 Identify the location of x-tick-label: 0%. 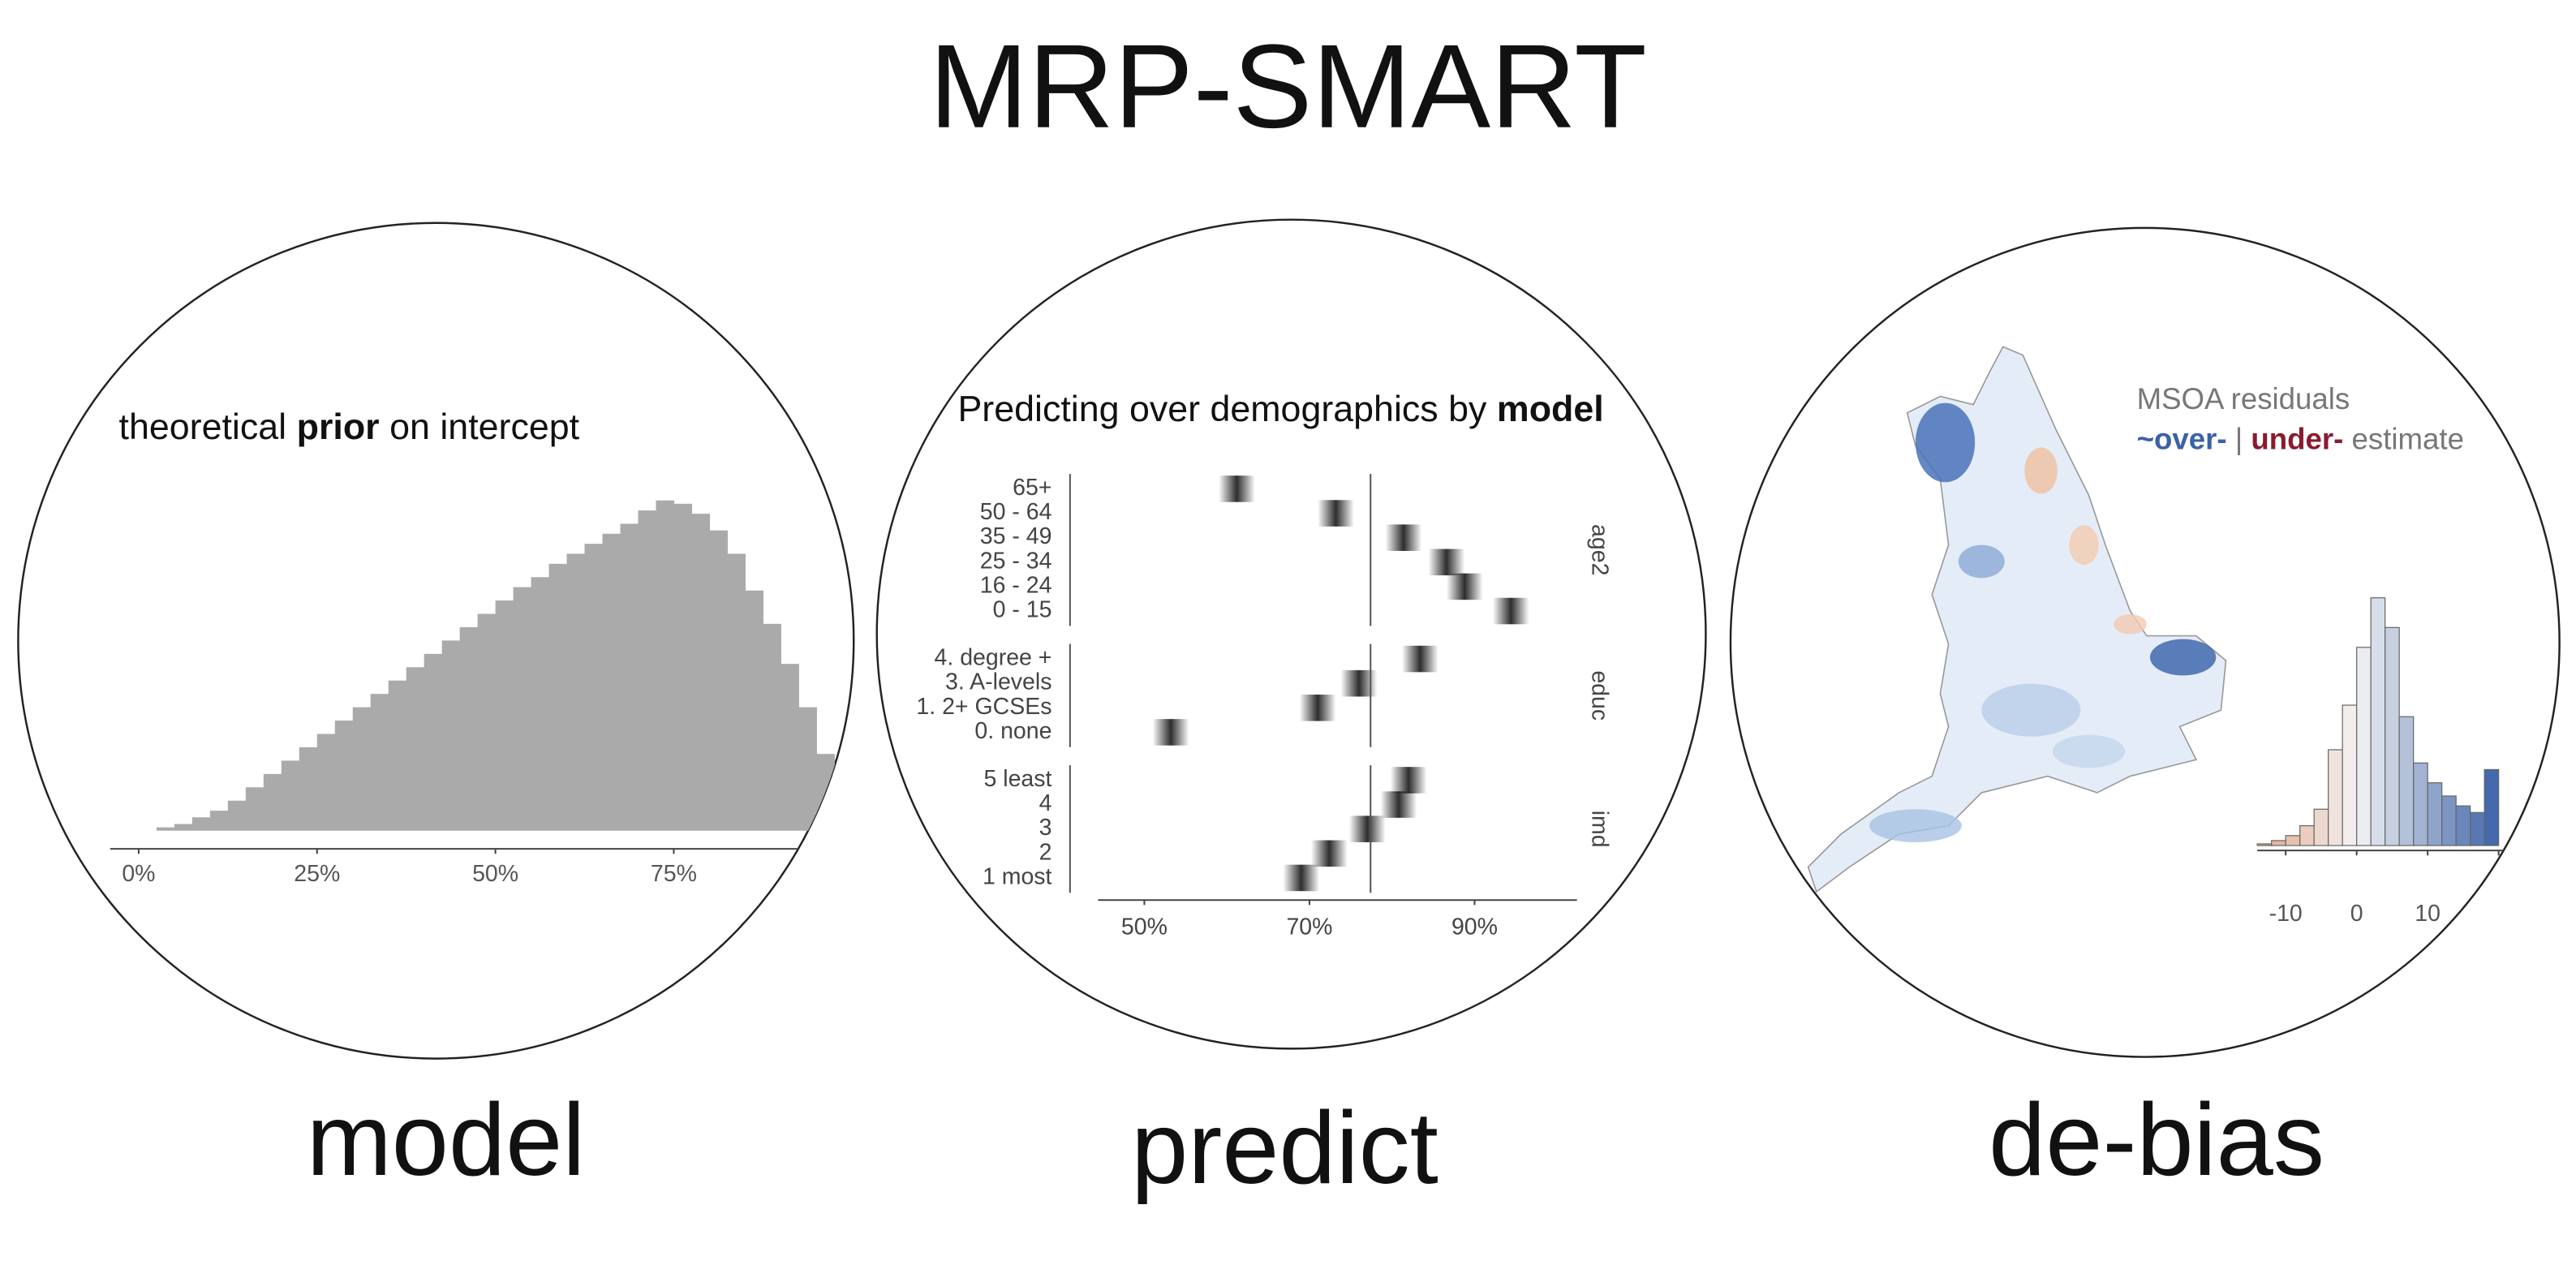
(138, 874).